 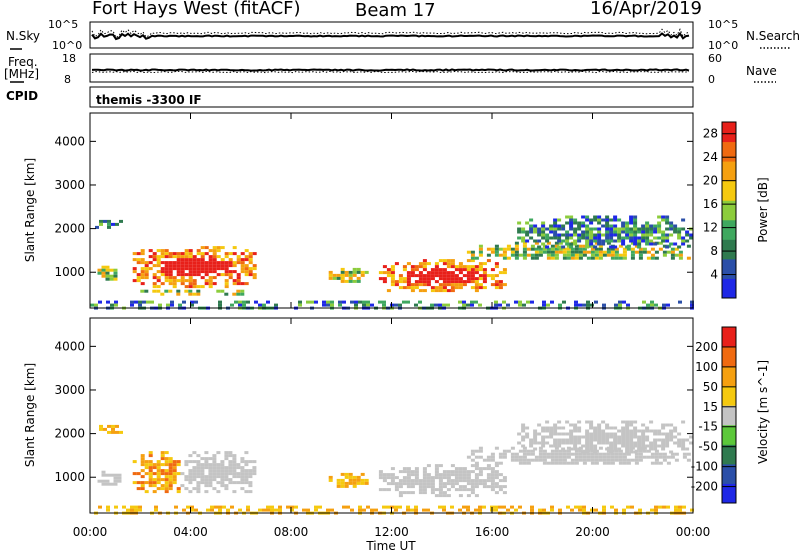 I want to click on colorbar-swatch, so click(x=729, y=210).